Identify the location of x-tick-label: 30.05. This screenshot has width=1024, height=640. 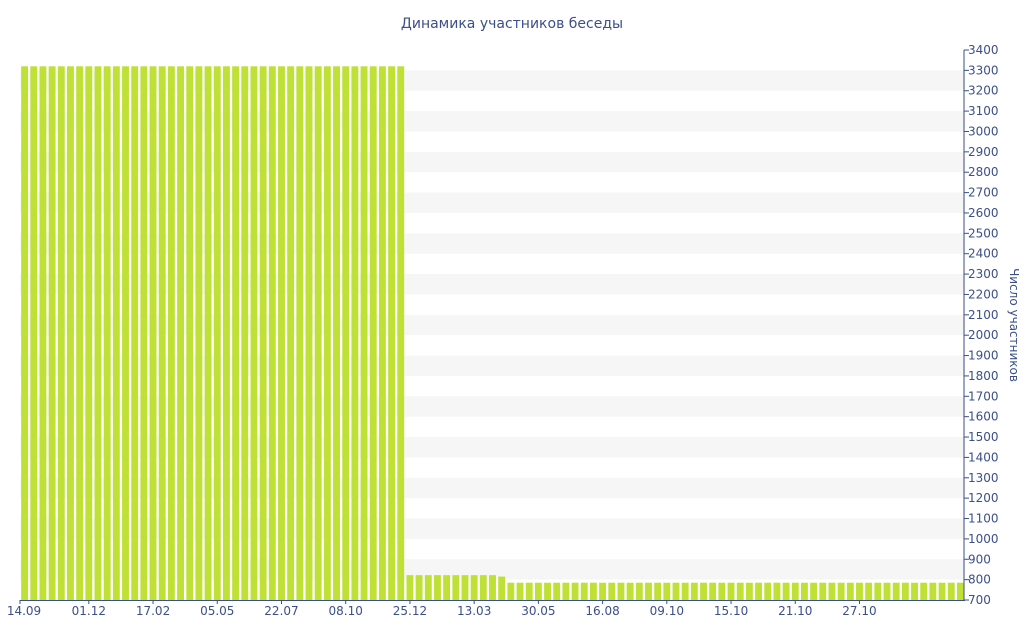
(538, 611).